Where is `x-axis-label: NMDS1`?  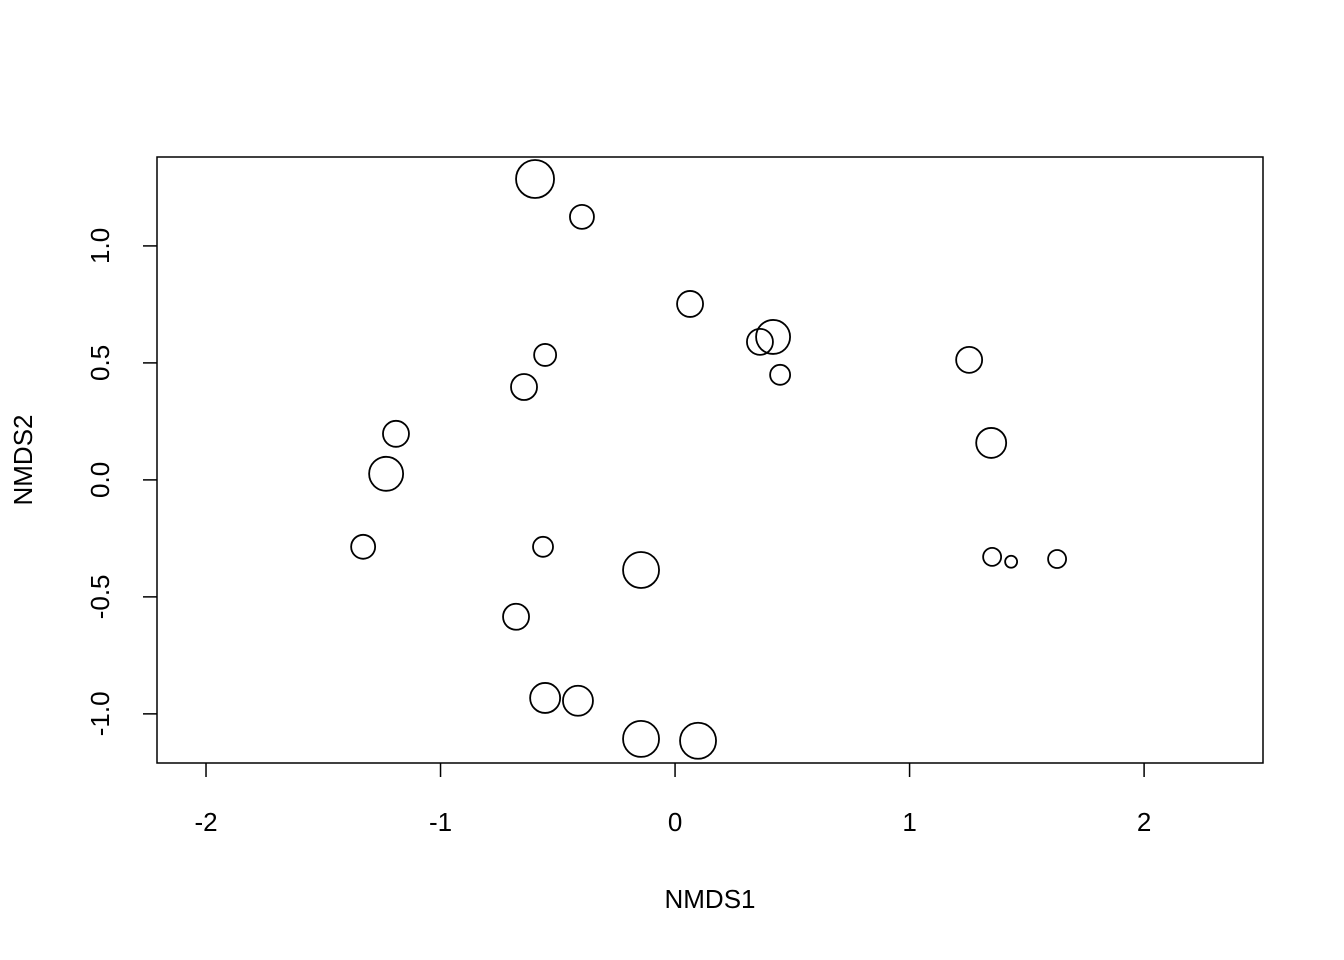 x-axis-label: NMDS1 is located at coordinates (709, 899).